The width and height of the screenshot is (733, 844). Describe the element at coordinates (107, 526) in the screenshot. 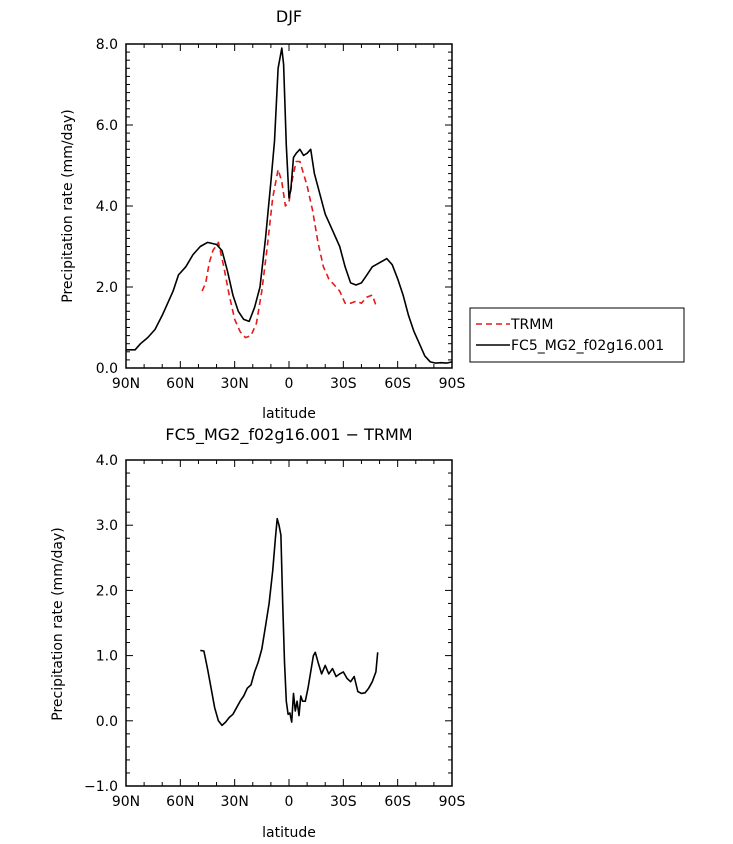

I see `y-tick-label: 3.0` at that location.